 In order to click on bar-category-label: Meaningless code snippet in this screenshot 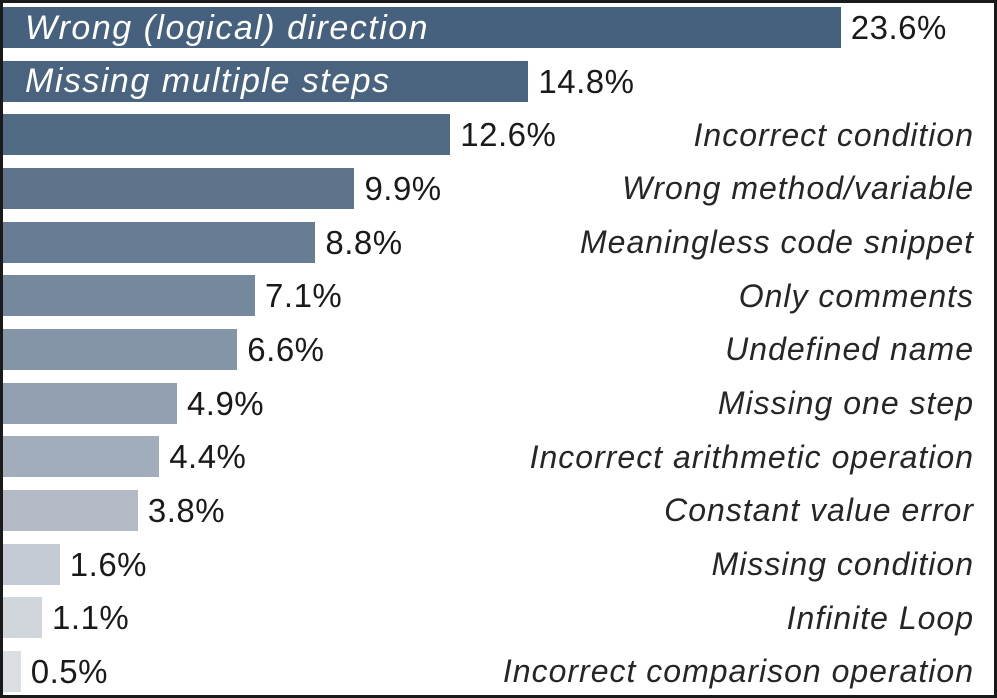, I will do `click(776, 242)`.